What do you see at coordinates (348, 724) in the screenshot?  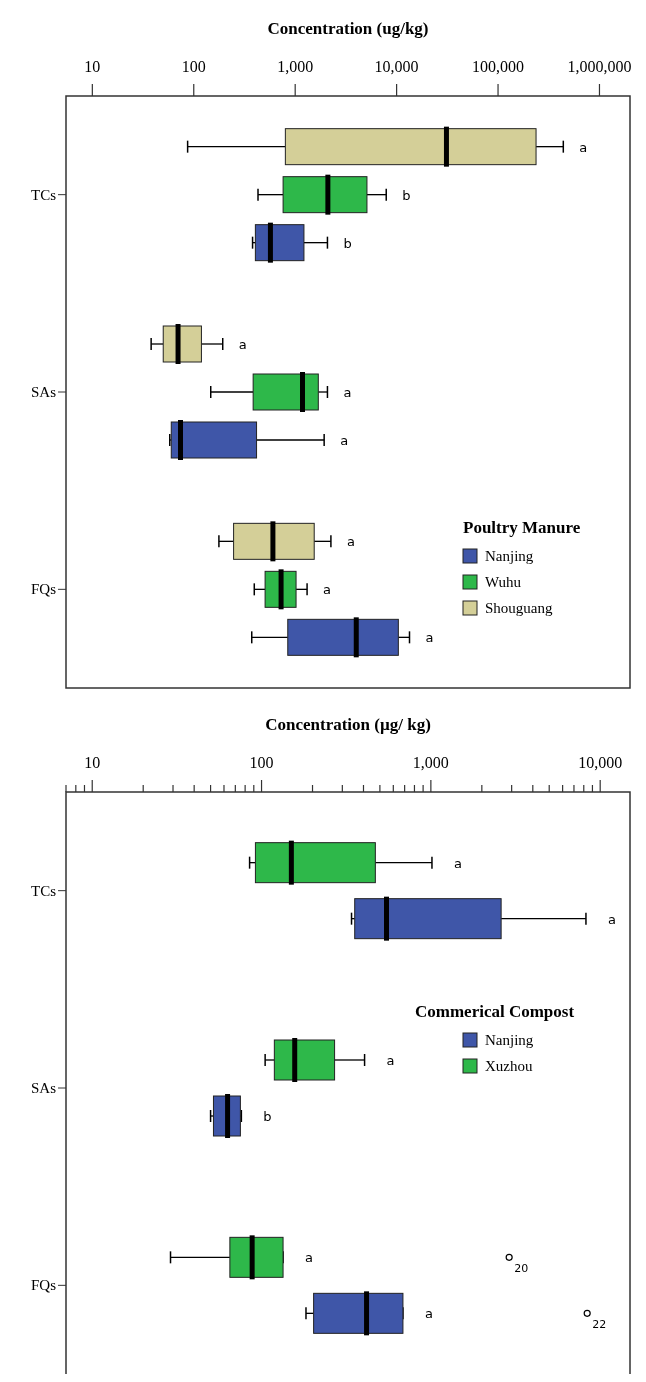 I see `x-axis-title: Concentration (µg/ kg)` at bounding box center [348, 724].